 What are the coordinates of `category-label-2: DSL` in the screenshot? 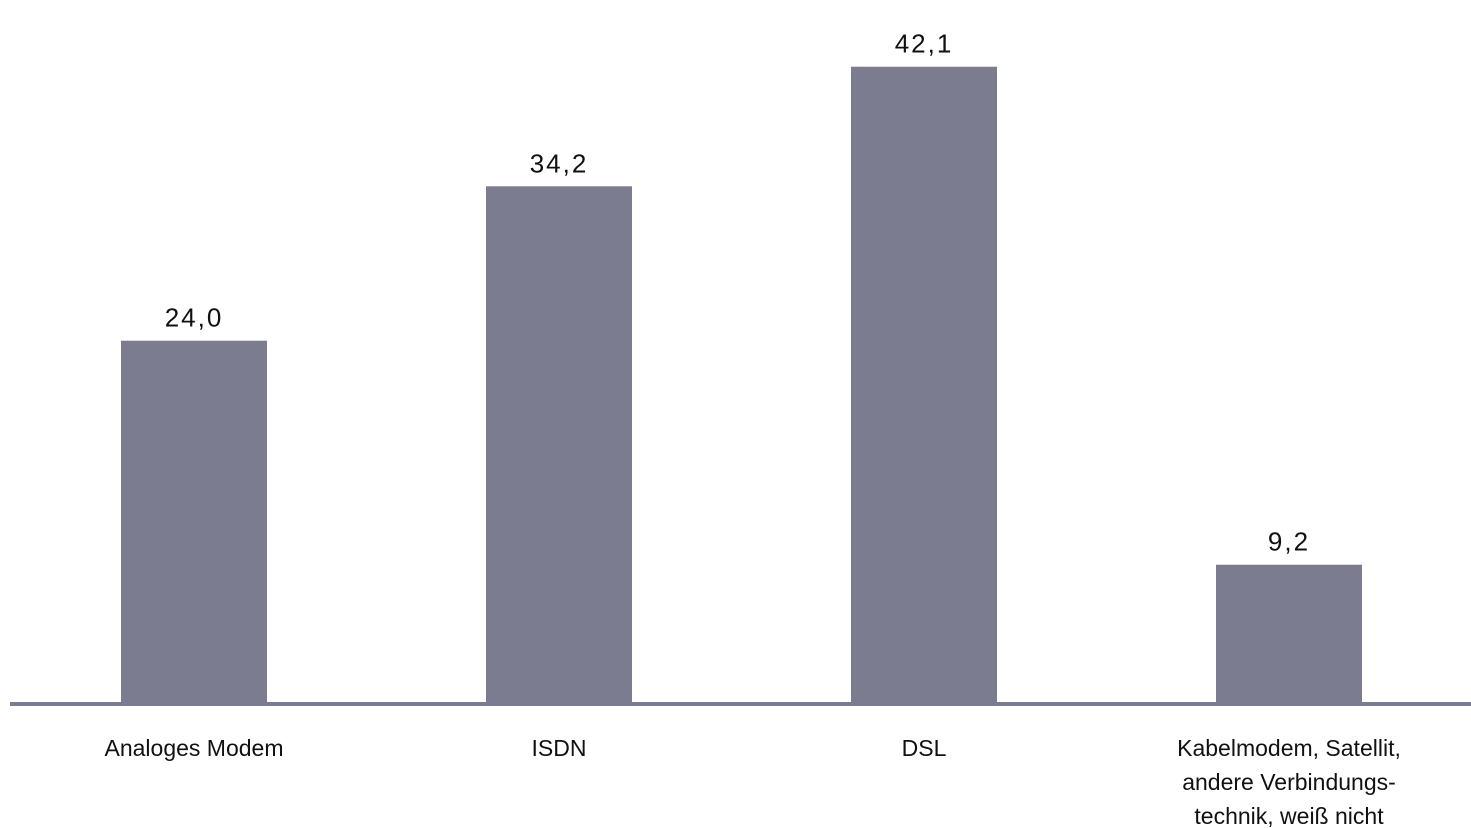 It's located at (924, 748).